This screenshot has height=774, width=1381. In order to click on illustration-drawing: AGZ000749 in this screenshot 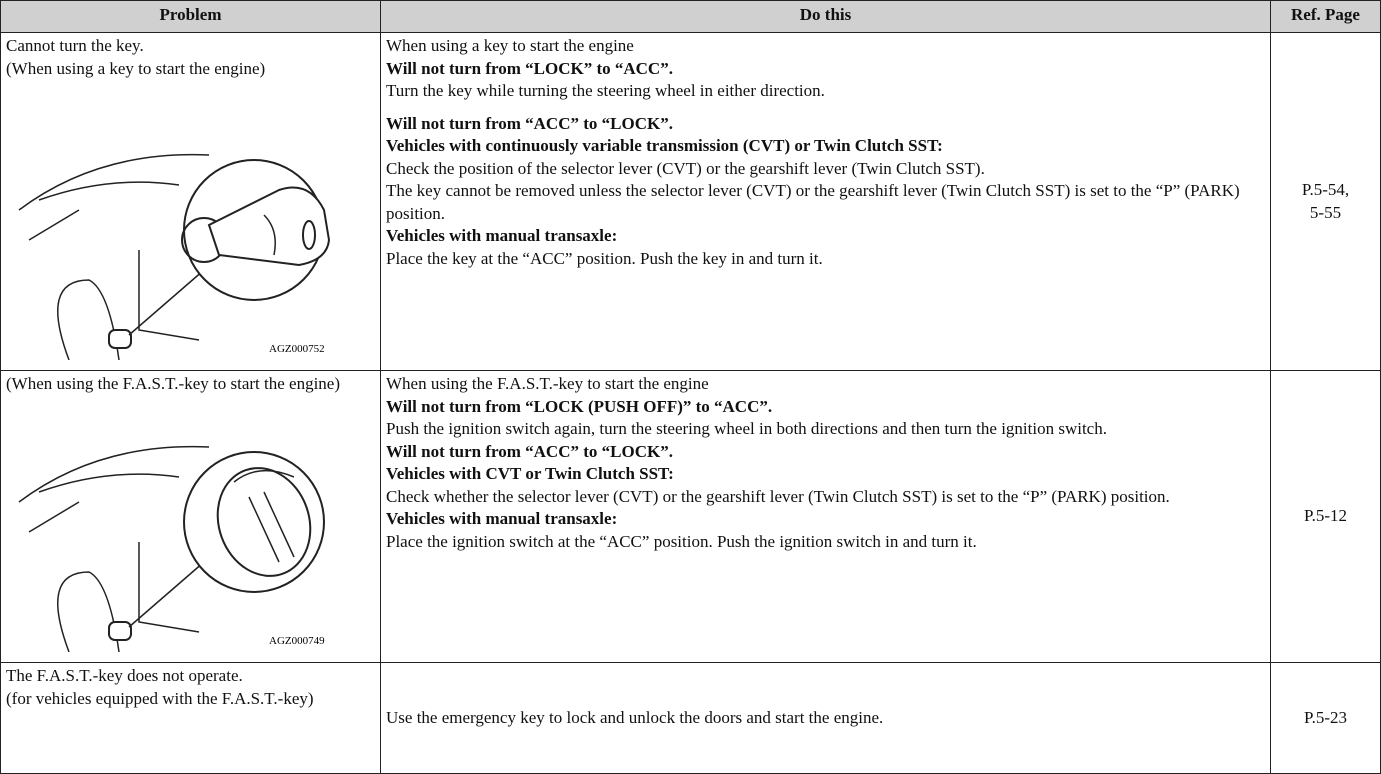, I will do `click(171, 548)`.